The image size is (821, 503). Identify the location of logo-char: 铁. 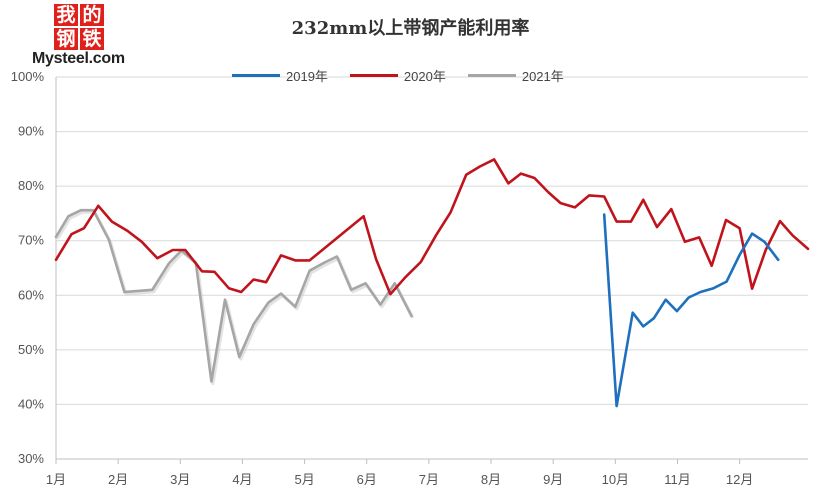
(92, 39).